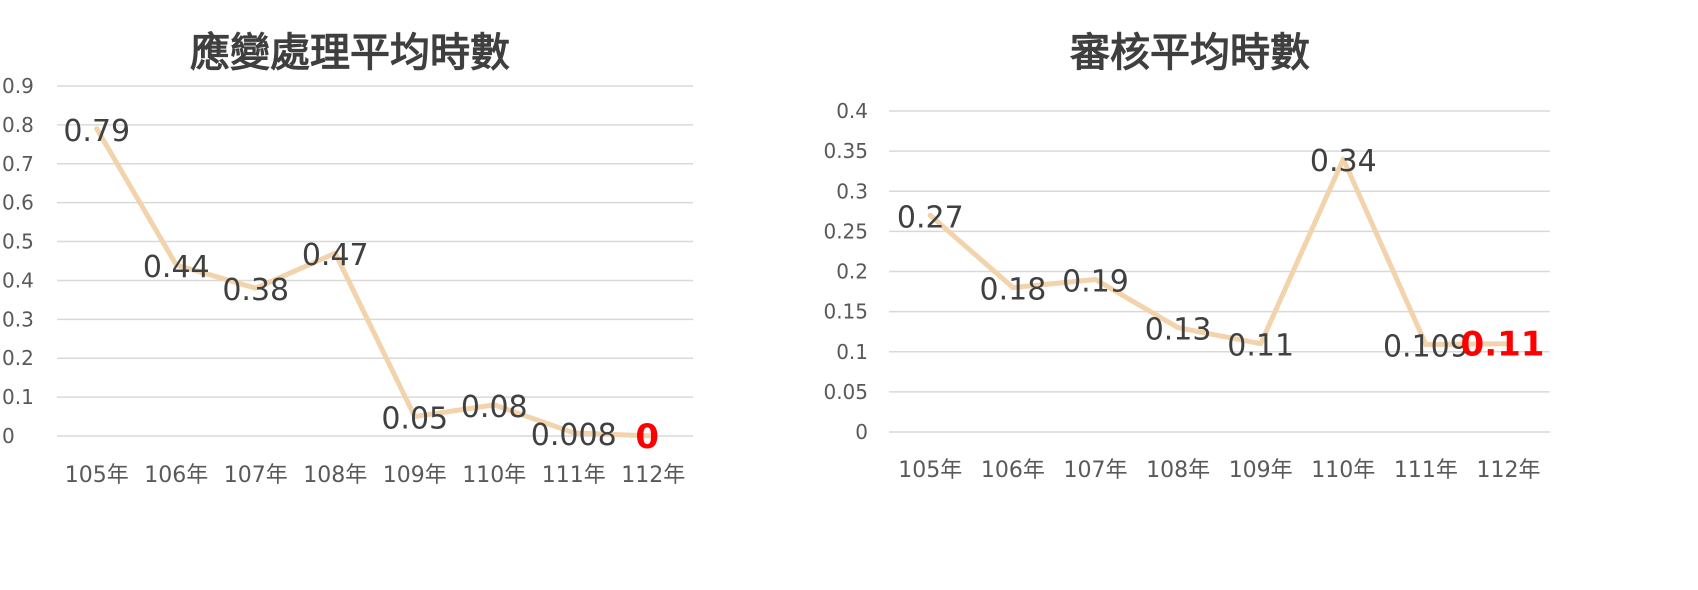  I want to click on data-label: 0.05, so click(414, 419).